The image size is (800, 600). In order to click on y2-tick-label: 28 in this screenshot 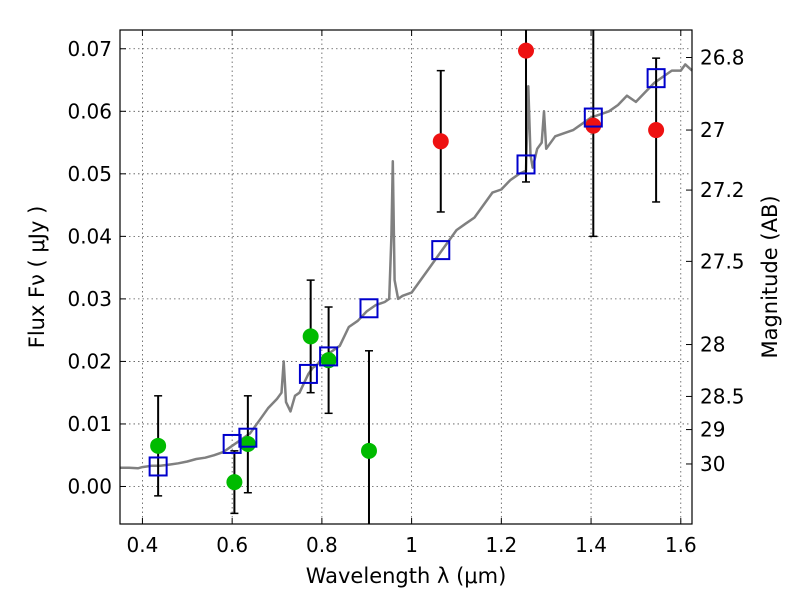, I will do `click(712, 345)`.